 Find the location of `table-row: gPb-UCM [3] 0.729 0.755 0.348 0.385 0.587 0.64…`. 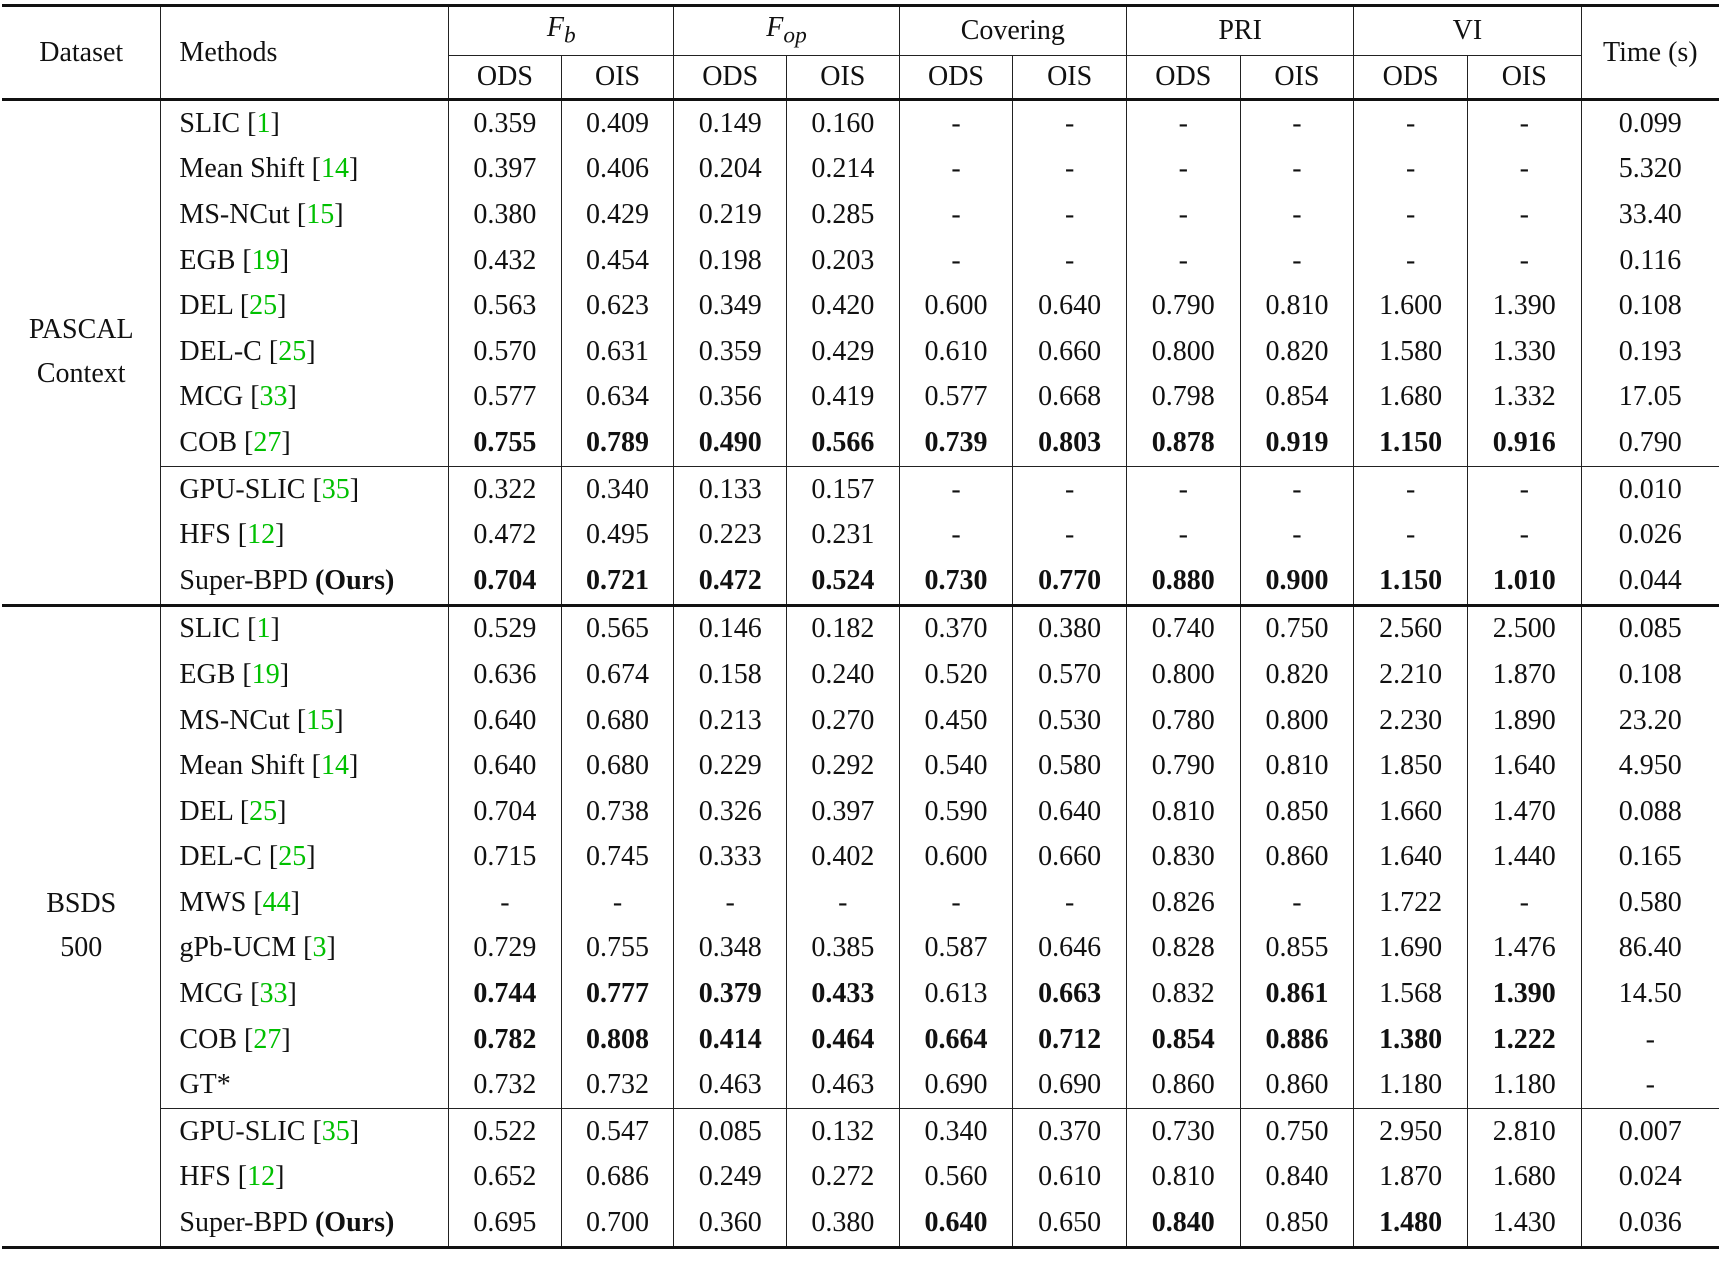

table-row: gPb-UCM [3] 0.729 0.755 0.348 0.385 0.587 0.64… is located at coordinates (860, 948).